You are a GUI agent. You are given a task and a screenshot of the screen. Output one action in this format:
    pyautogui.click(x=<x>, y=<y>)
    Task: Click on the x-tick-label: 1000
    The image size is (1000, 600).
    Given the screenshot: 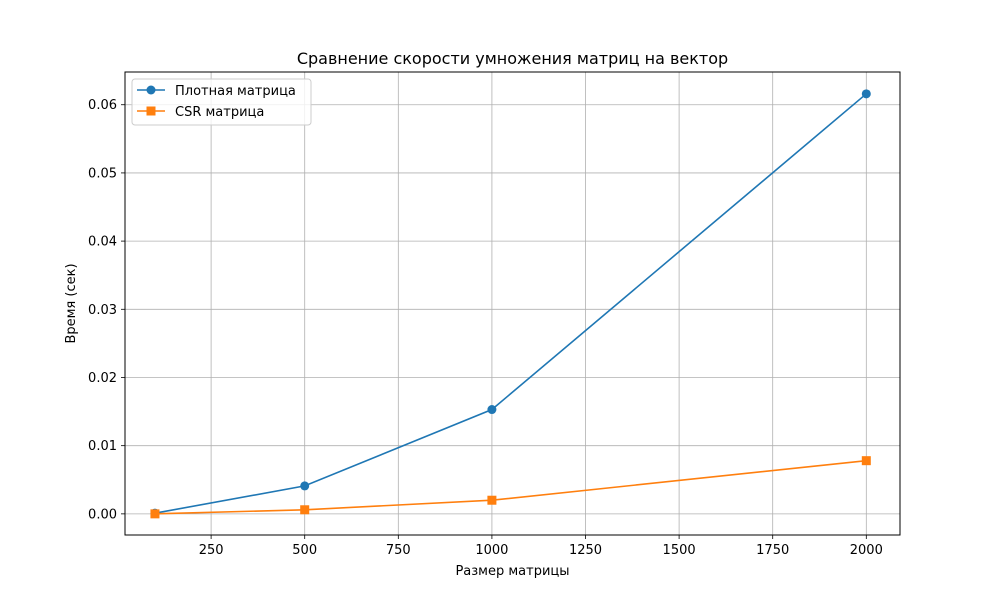 What is the action you would take?
    pyautogui.click(x=491, y=550)
    